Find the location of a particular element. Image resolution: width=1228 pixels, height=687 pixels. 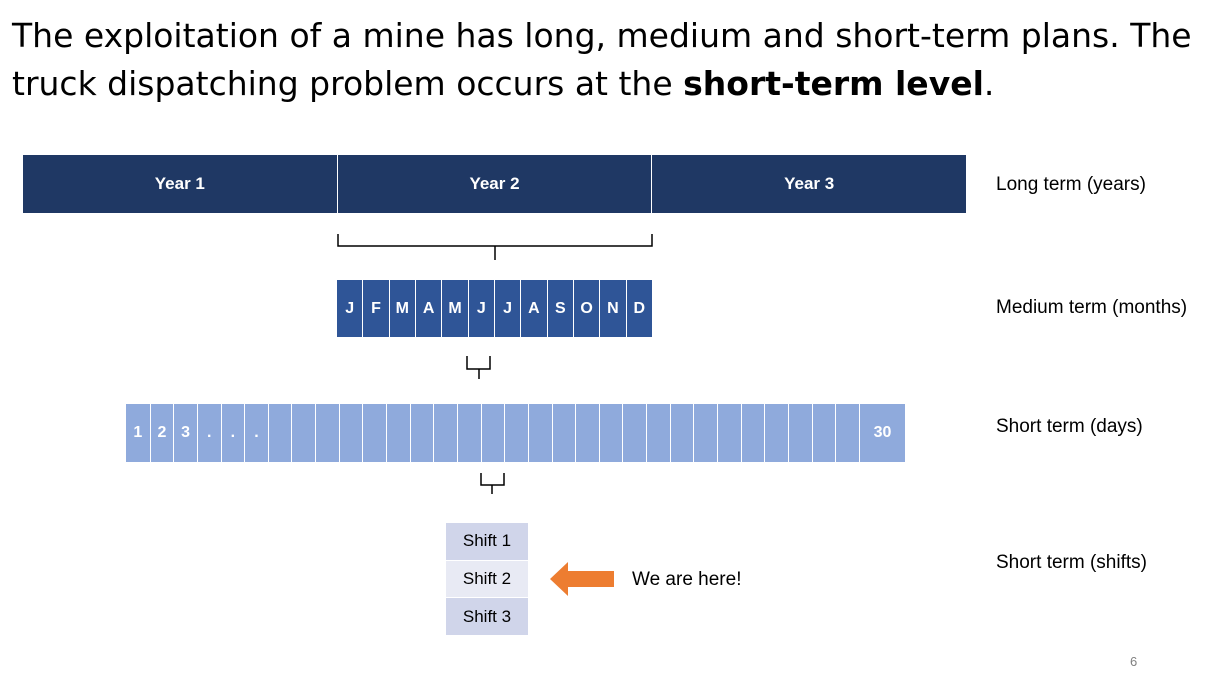

month-cell: F is located at coordinates (375, 308).